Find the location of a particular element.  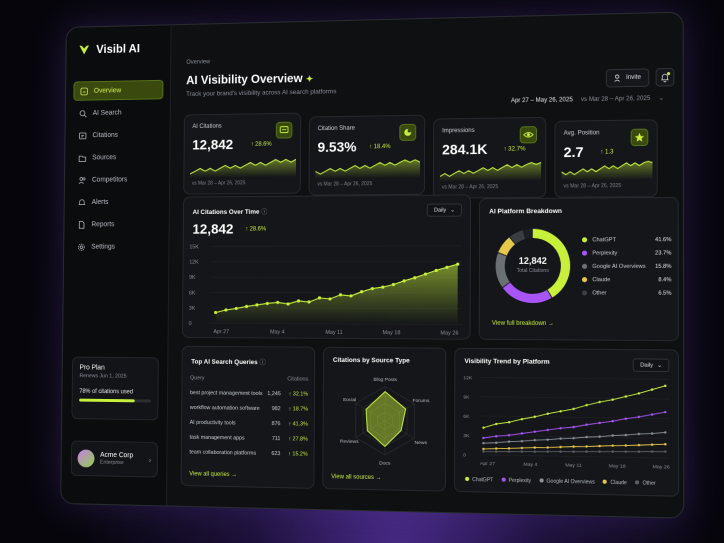

sidebar-item-alerts: Alerts is located at coordinates (117, 202).